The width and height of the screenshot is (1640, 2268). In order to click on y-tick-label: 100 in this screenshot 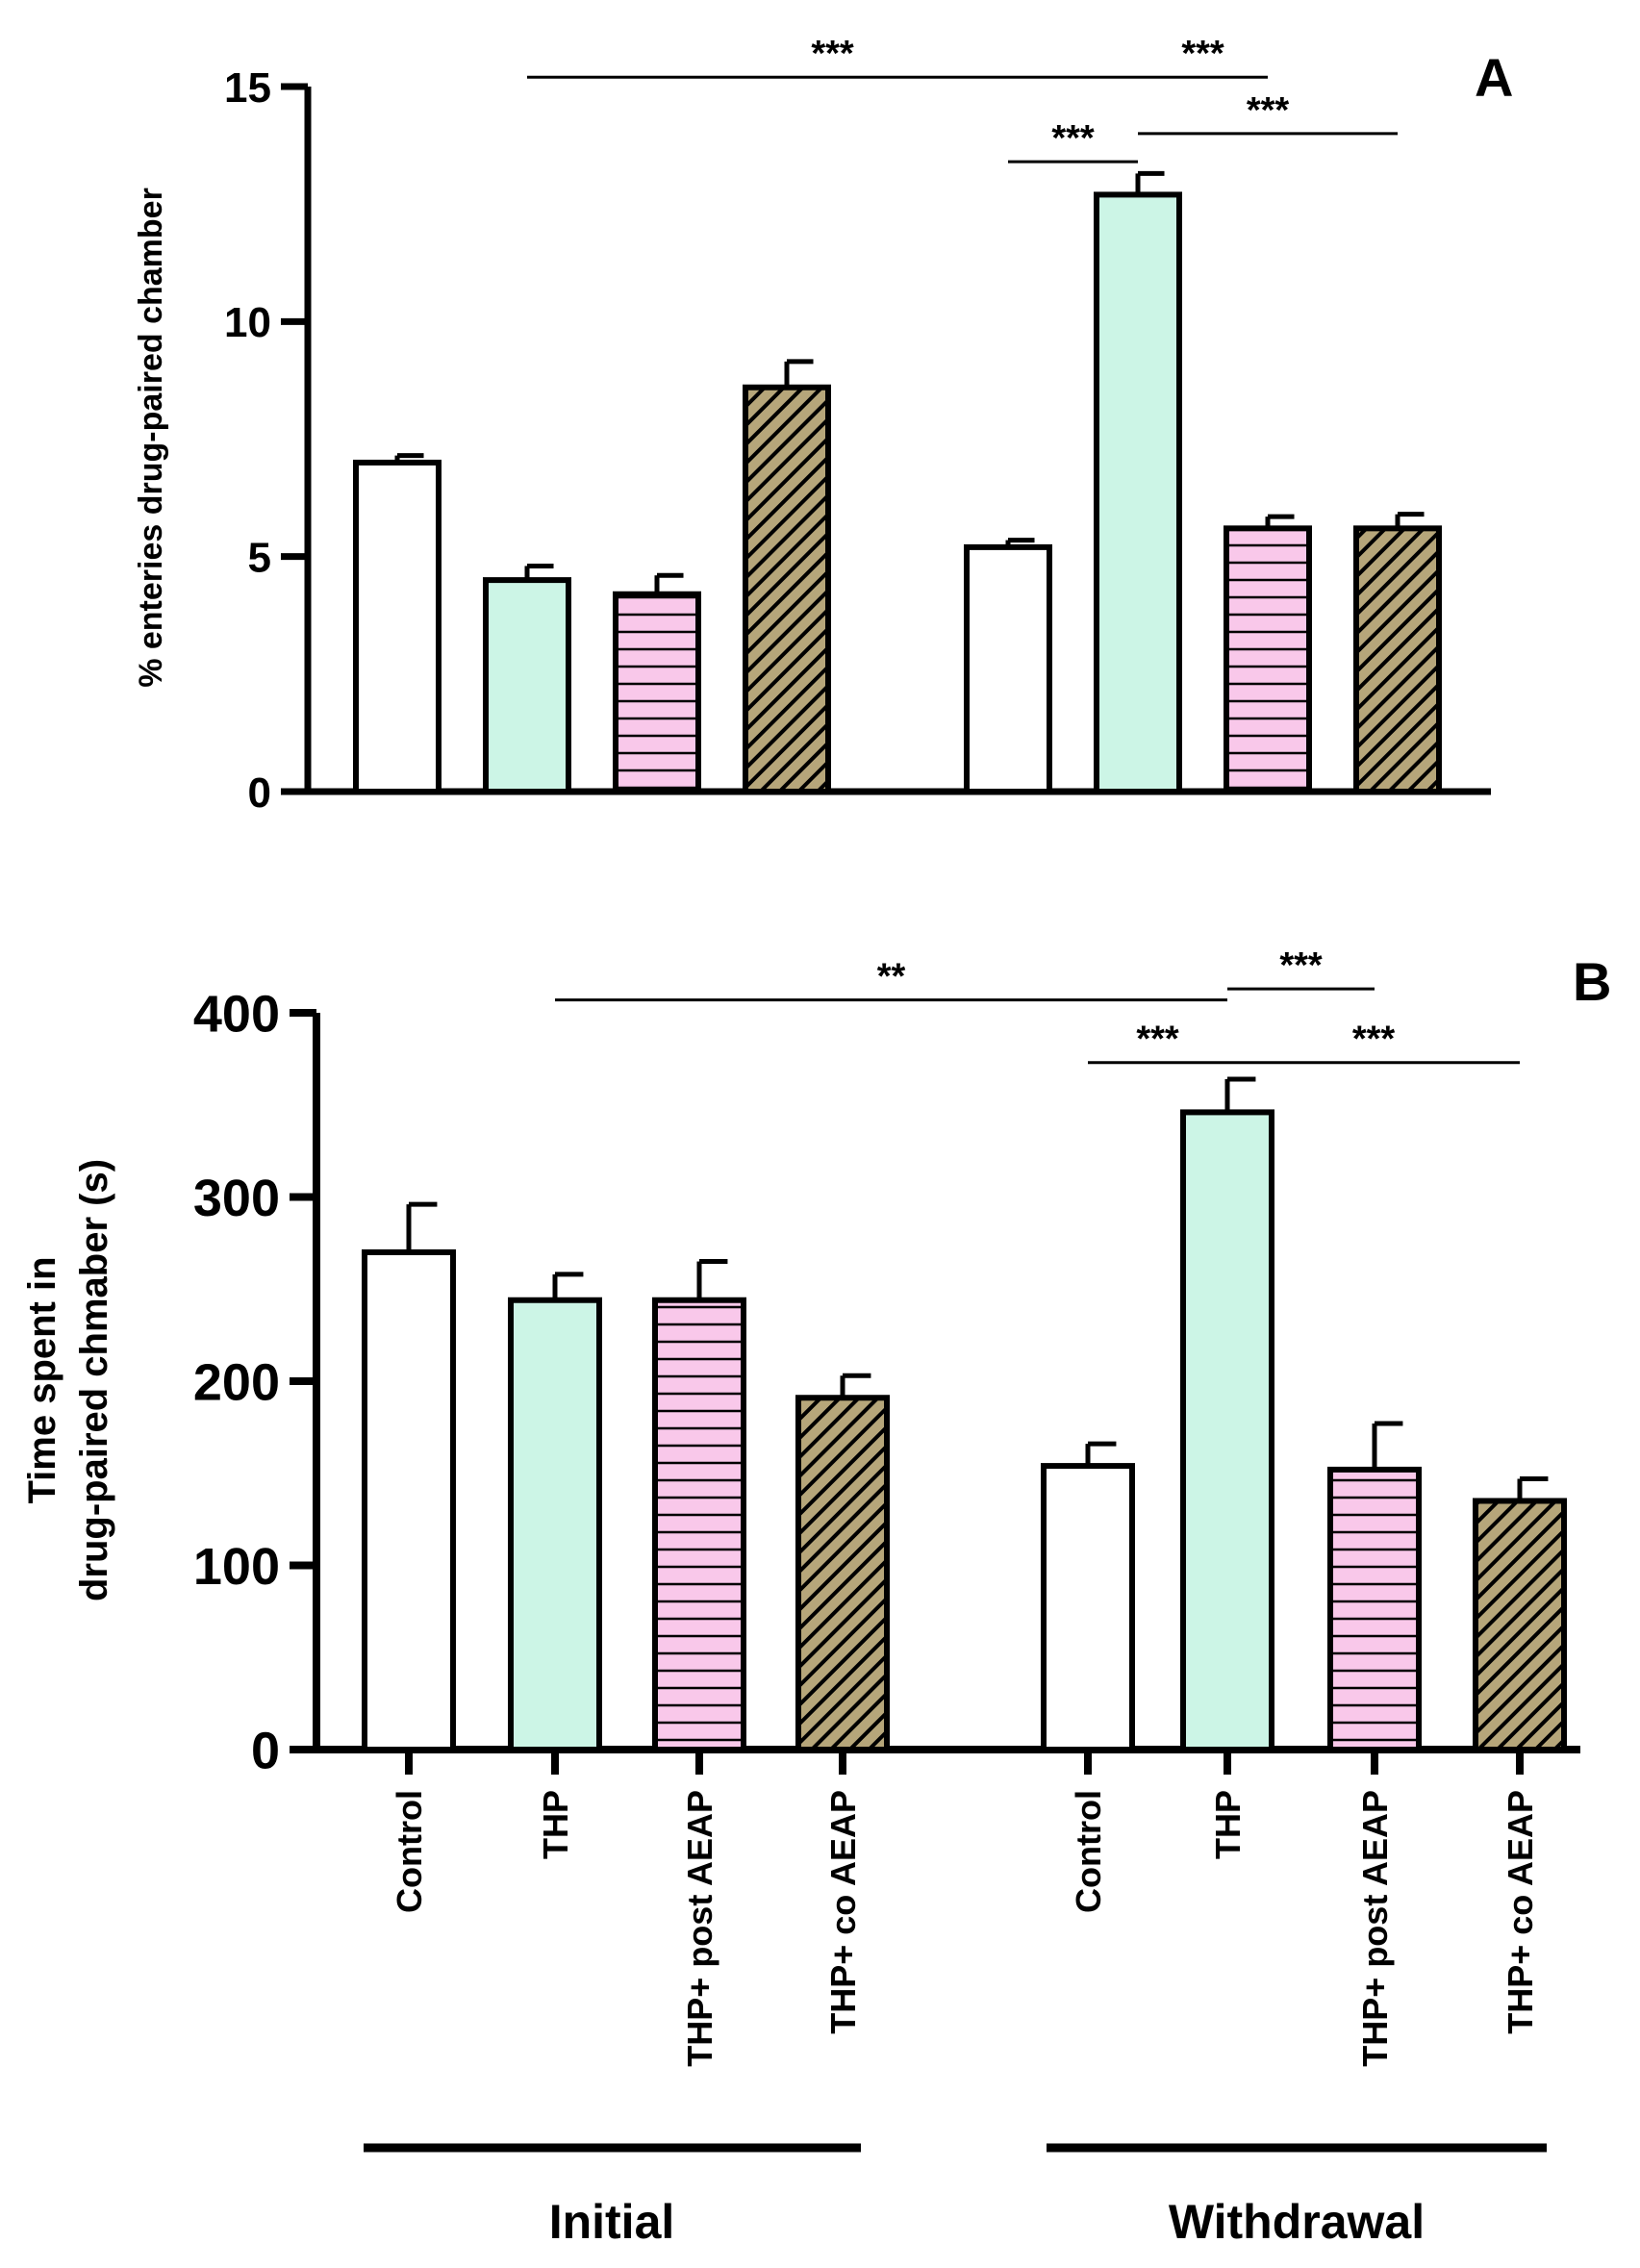, I will do `click(236, 1567)`.